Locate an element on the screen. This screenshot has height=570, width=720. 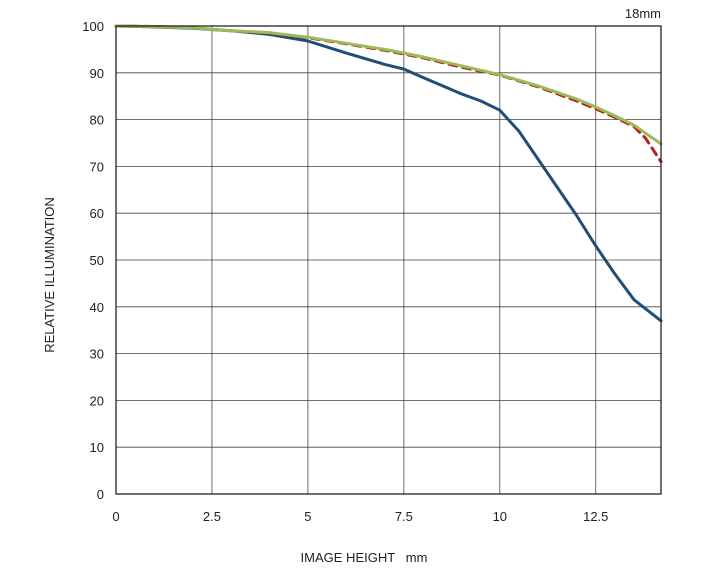
x-axis-label: IMAGE HEIGHT mm is located at coordinates (364, 557).